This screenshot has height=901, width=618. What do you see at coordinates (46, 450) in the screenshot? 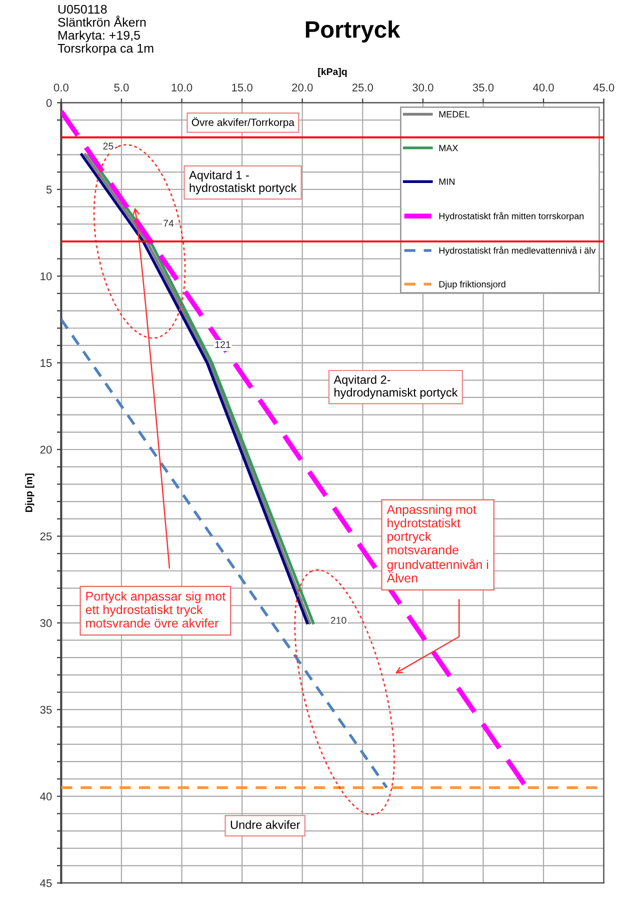
I see `y-tick-label: 20` at bounding box center [46, 450].